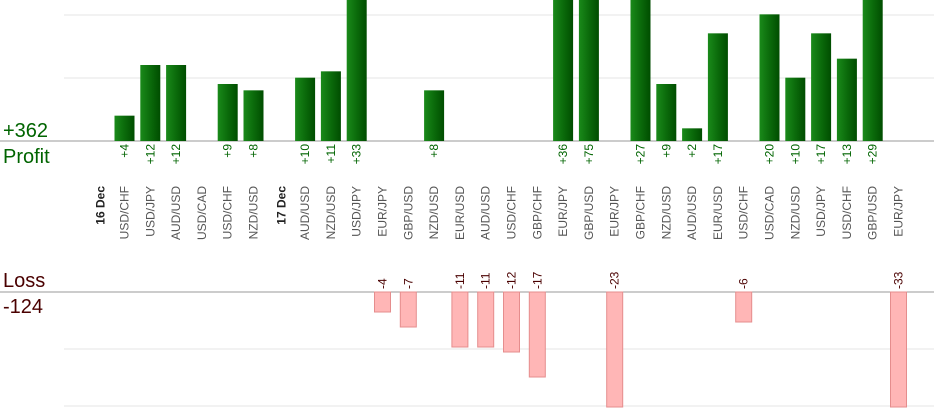 This screenshot has height=420, width=934. I want to click on profit-total: +362, so click(26, 131).